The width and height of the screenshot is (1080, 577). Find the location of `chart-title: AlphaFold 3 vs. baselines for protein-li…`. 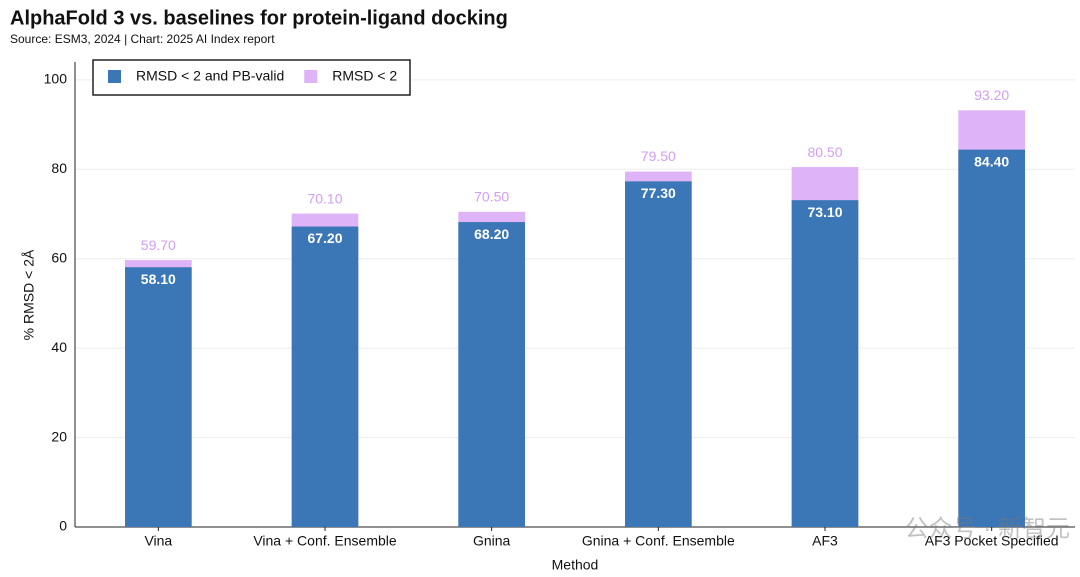

chart-title: AlphaFold 3 vs. baselines for protein-li… is located at coordinates (259, 18).